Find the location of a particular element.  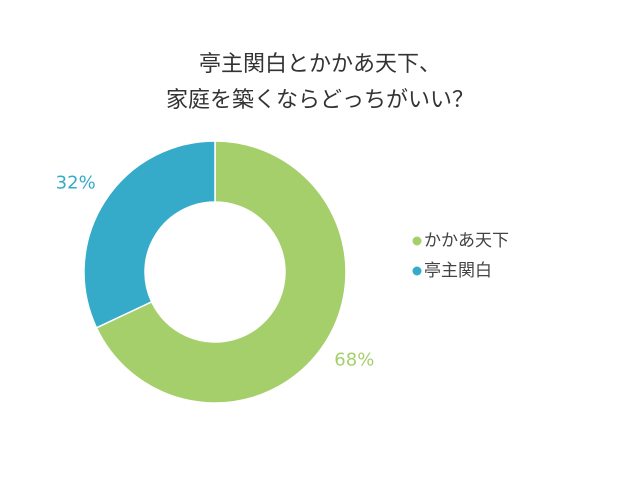

data-label: 68% is located at coordinates (354, 359).